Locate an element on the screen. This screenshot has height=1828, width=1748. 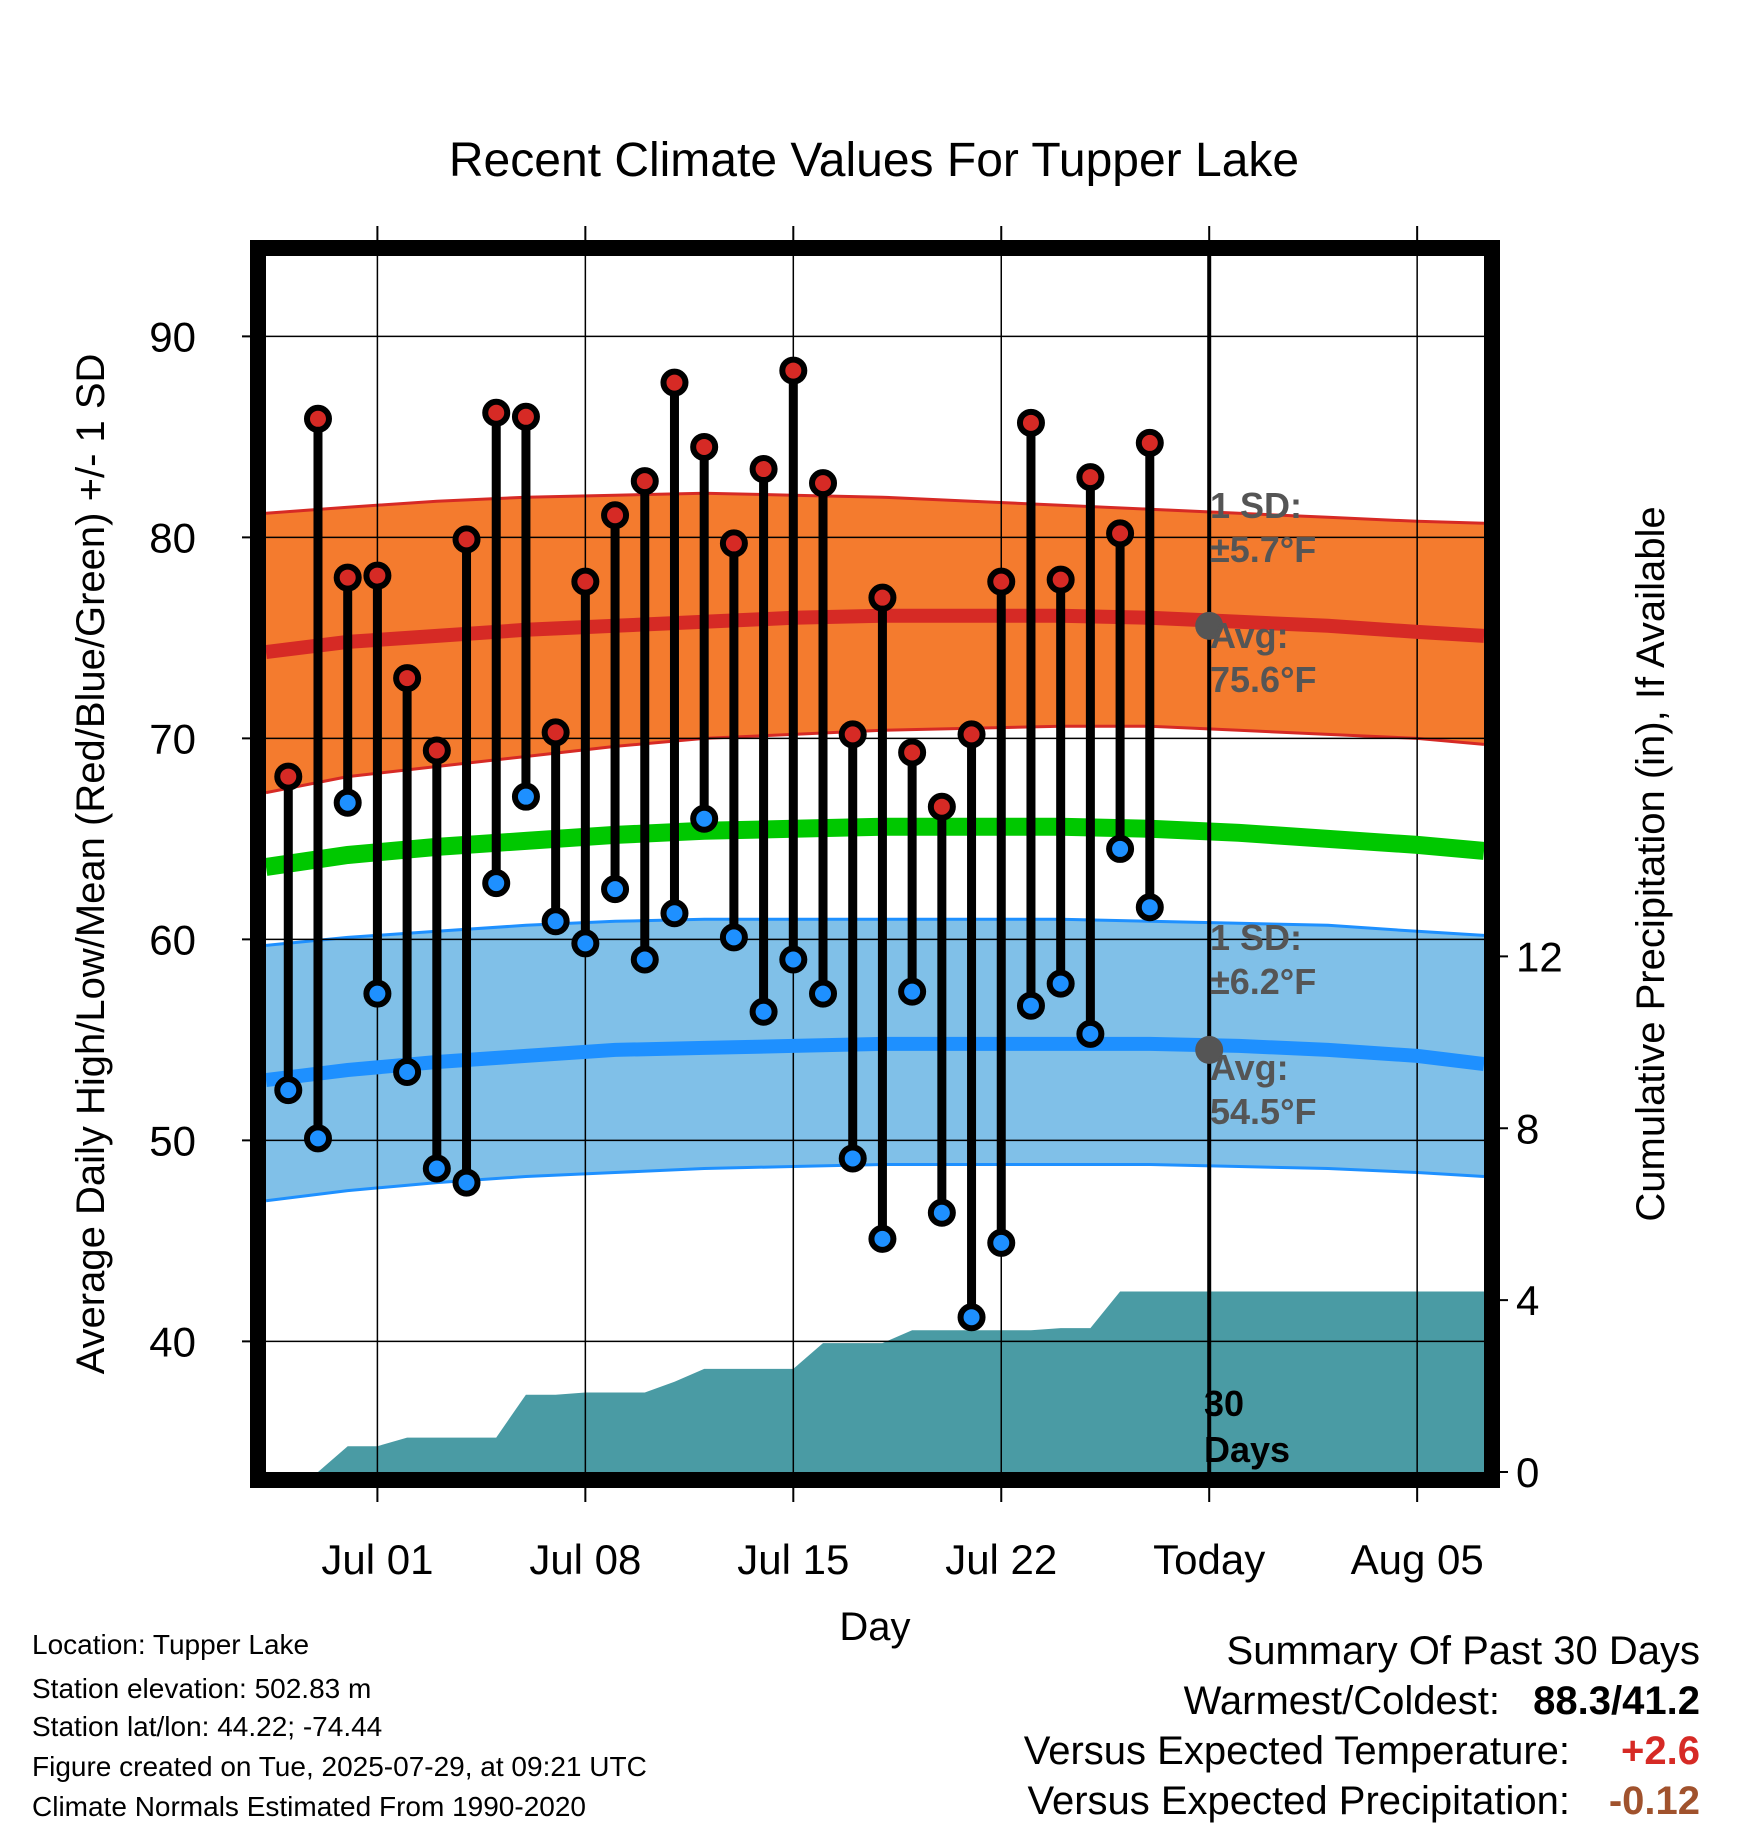
x-tick-label: Jul 22 is located at coordinates (1001, 1559).